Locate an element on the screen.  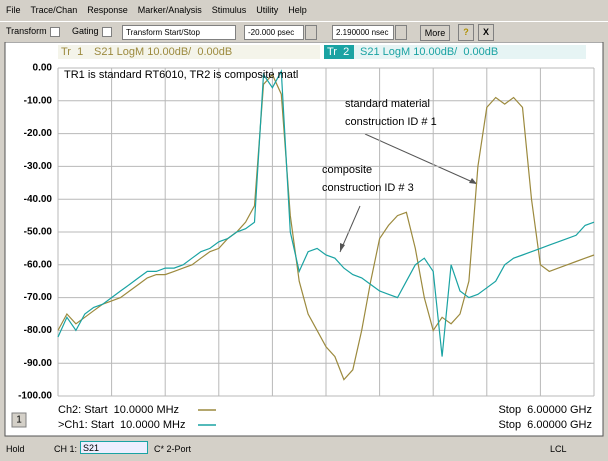
channel-number-box is located at coordinates (19, 420).